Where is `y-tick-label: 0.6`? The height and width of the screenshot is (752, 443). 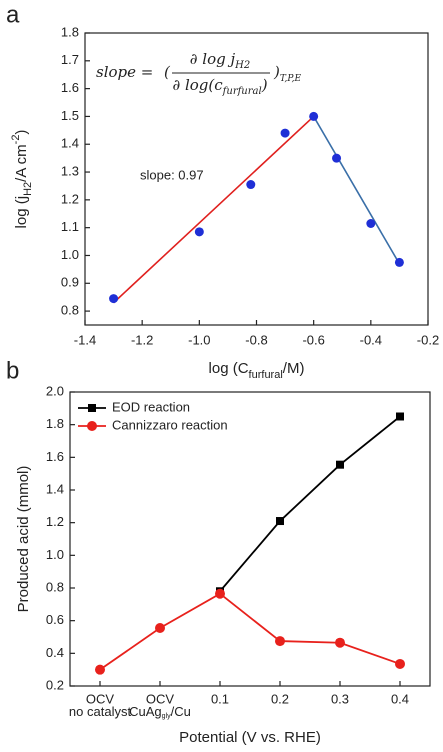
y-tick-label: 0.6 is located at coordinates (55, 619).